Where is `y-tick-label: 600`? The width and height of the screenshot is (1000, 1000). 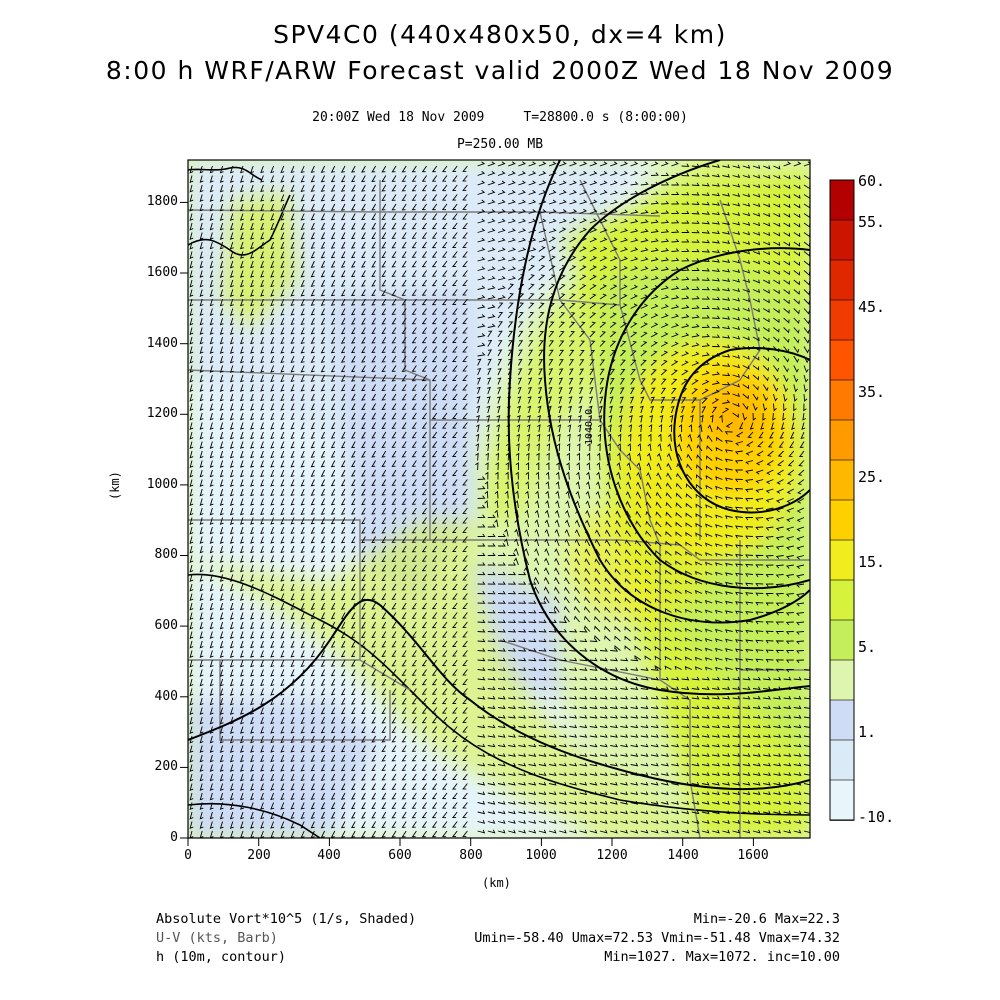 y-tick-label: 600 is located at coordinates (166, 625).